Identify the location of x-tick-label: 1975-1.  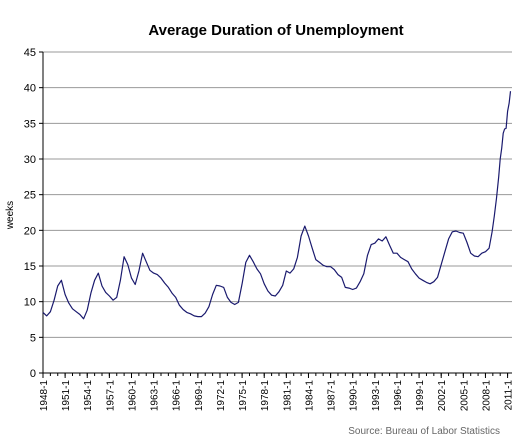
(243, 396).